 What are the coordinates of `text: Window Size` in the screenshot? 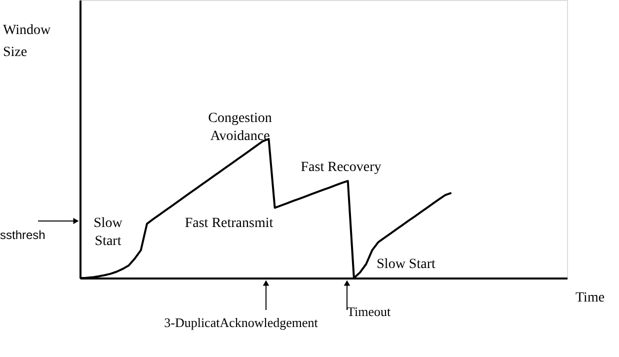 It's located at (27, 41).